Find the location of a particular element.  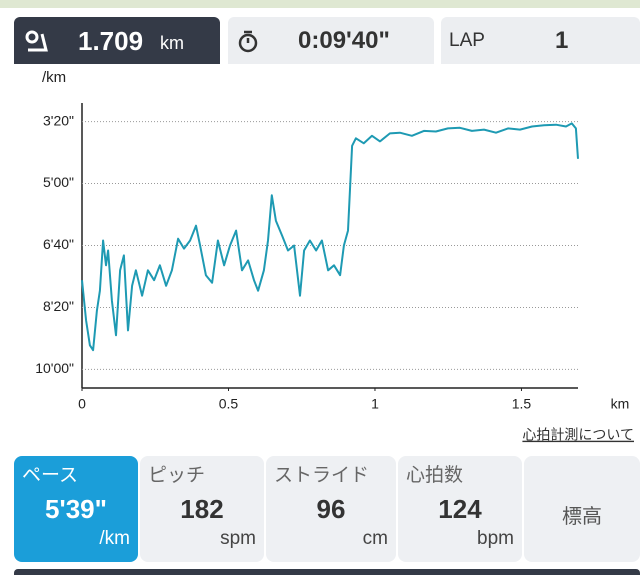

metric-value: 124 is located at coordinates (460, 509).